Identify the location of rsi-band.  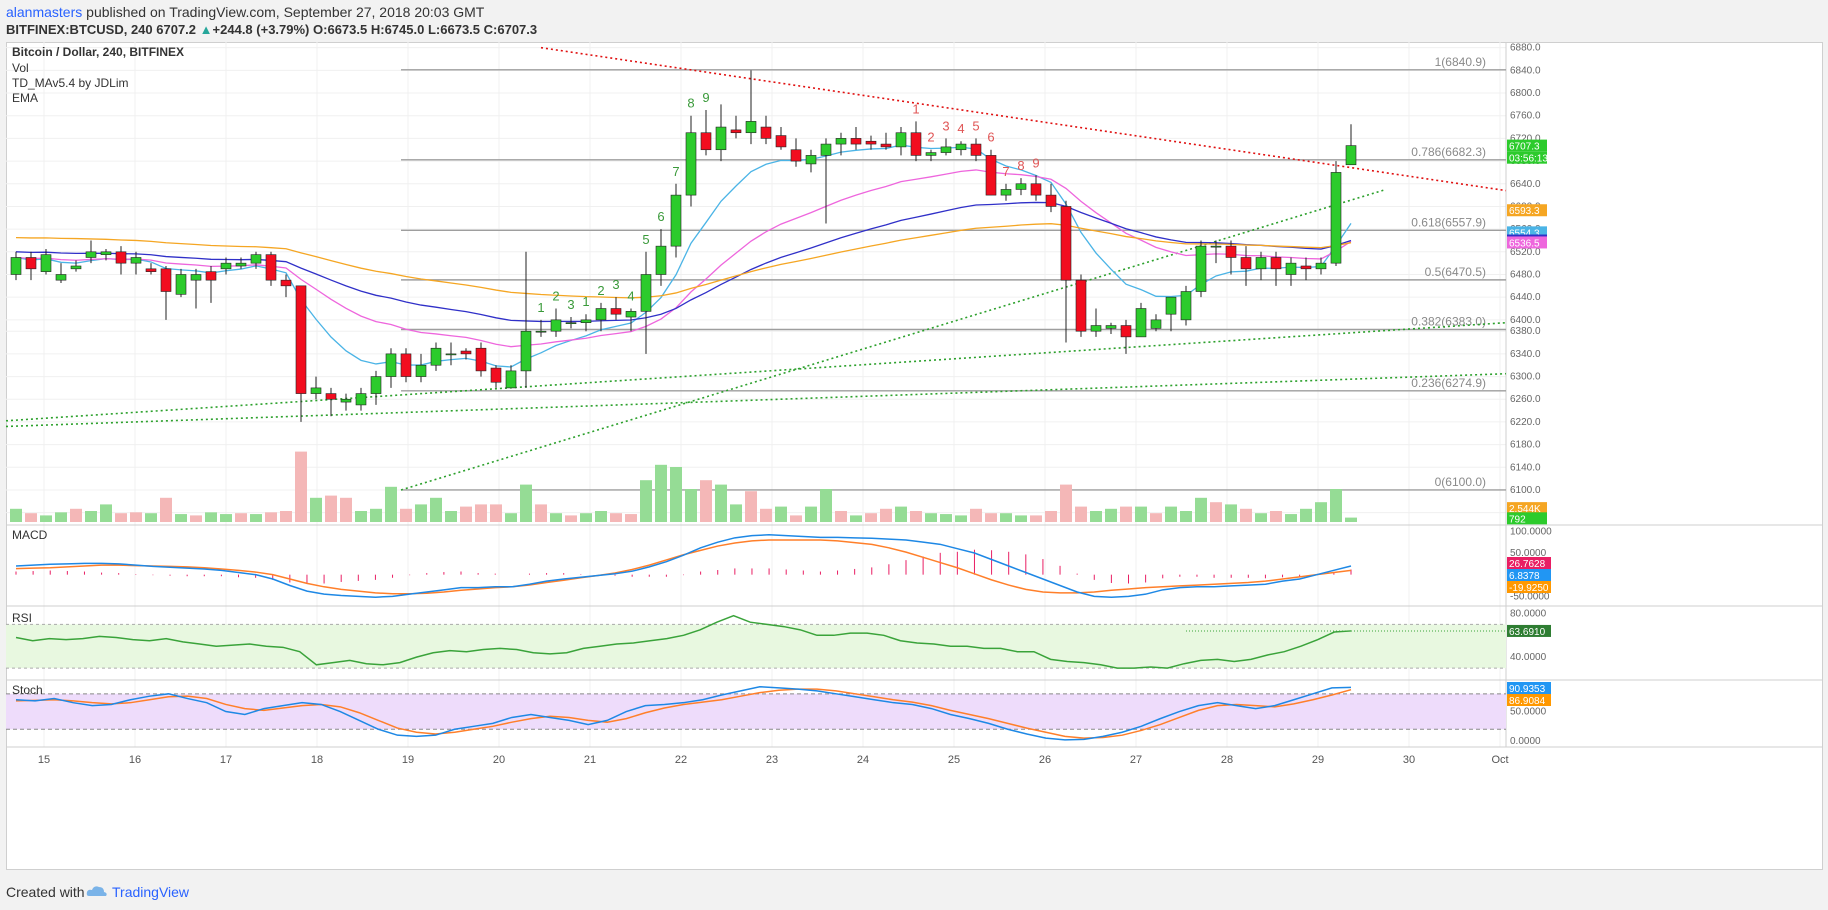
(756, 646).